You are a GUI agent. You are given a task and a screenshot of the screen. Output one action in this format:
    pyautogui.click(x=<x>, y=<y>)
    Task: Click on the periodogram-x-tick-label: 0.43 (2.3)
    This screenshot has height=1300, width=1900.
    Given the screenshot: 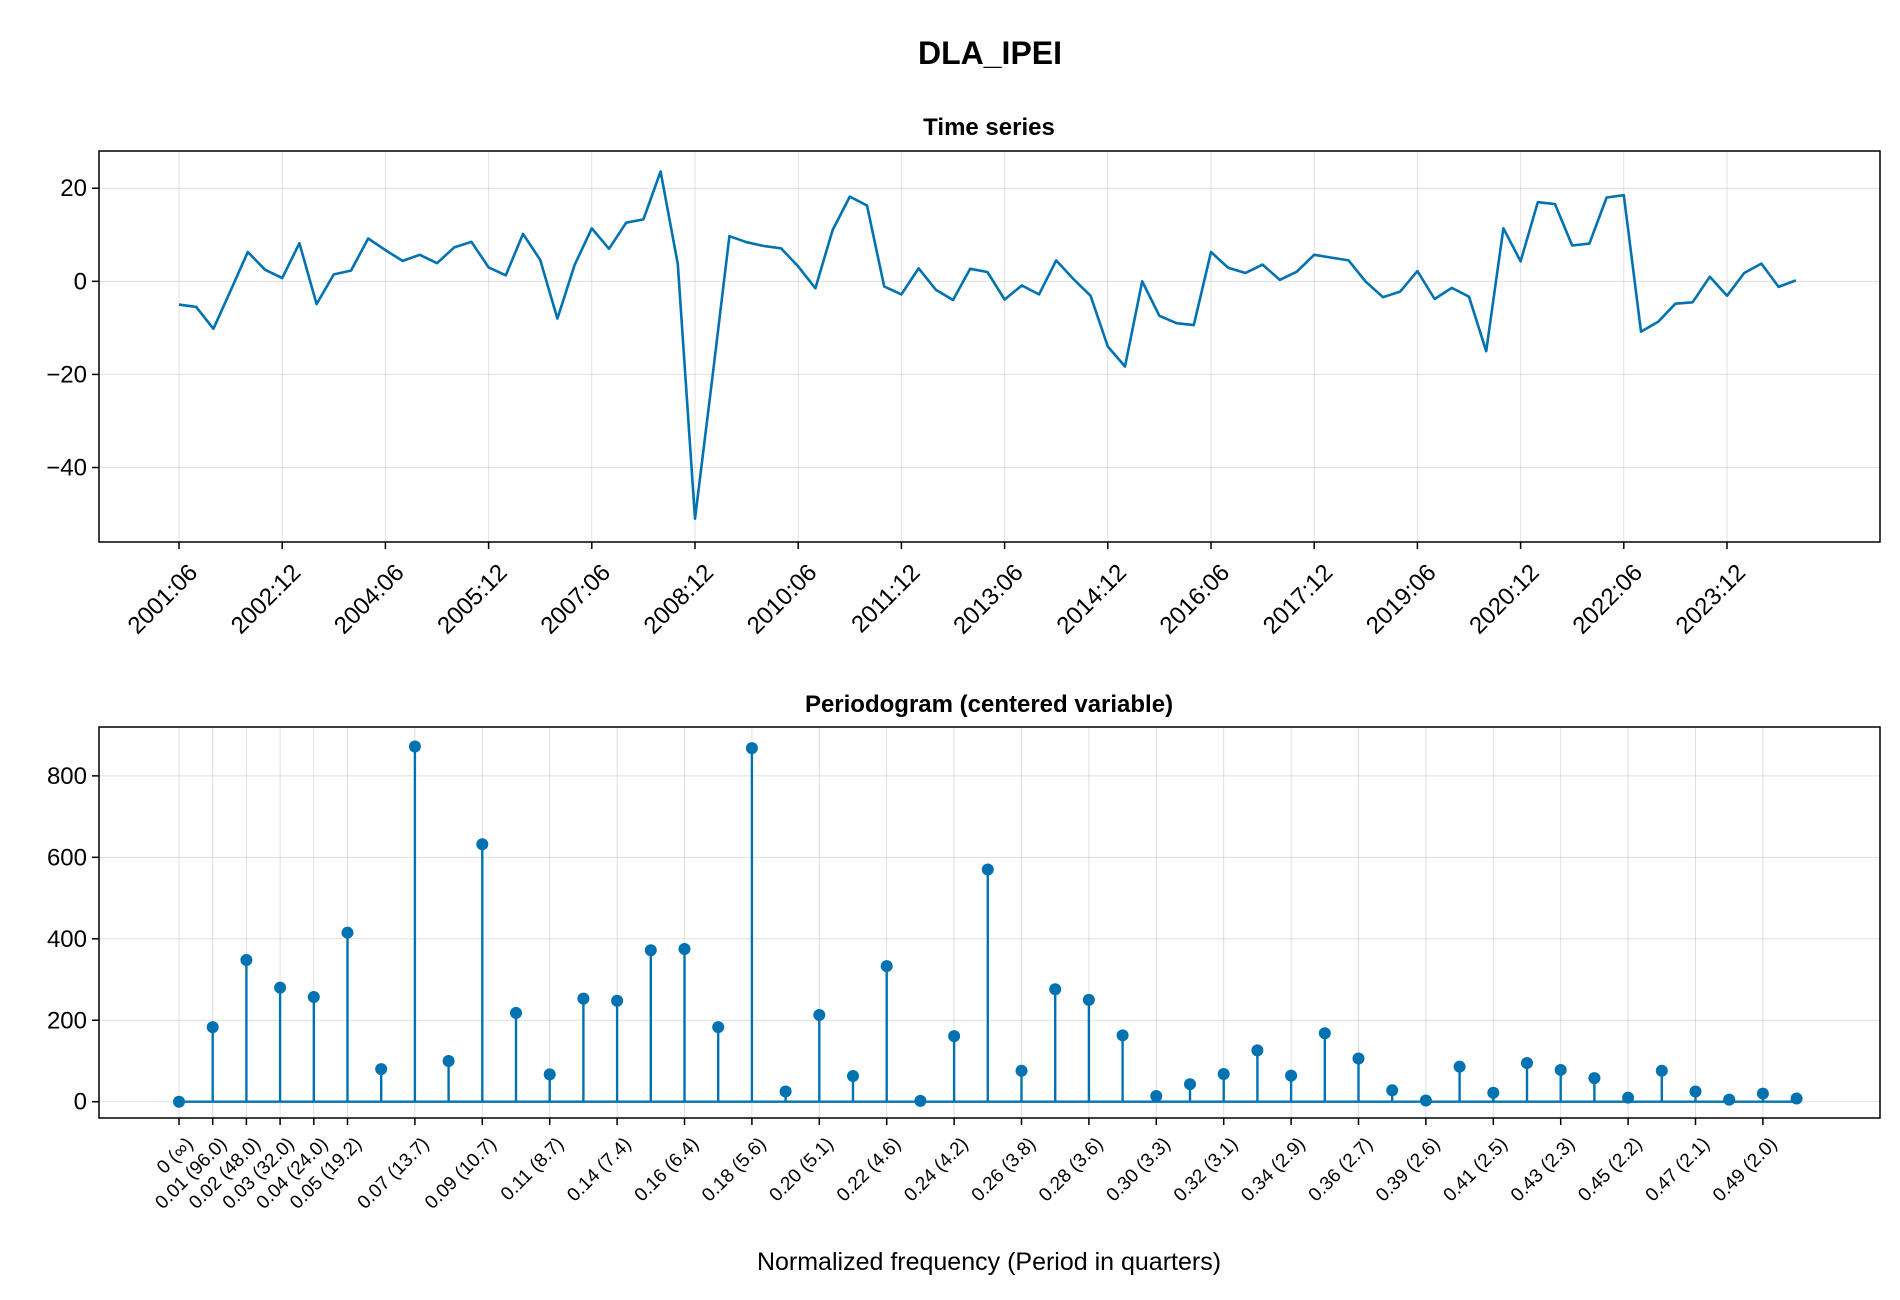 What is the action you would take?
    pyautogui.click(x=1543, y=1170)
    